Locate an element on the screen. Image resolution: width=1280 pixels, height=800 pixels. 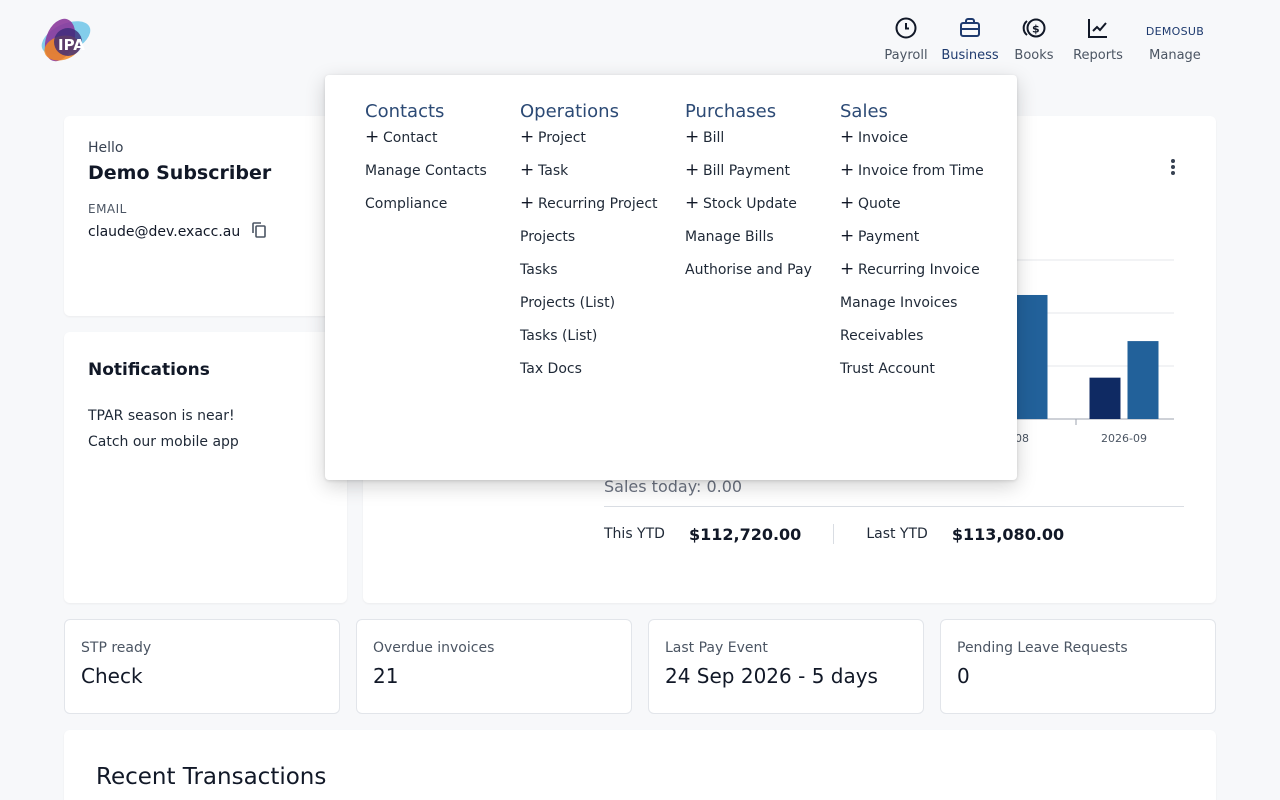
menu-item: + Contact is located at coordinates (426, 144).